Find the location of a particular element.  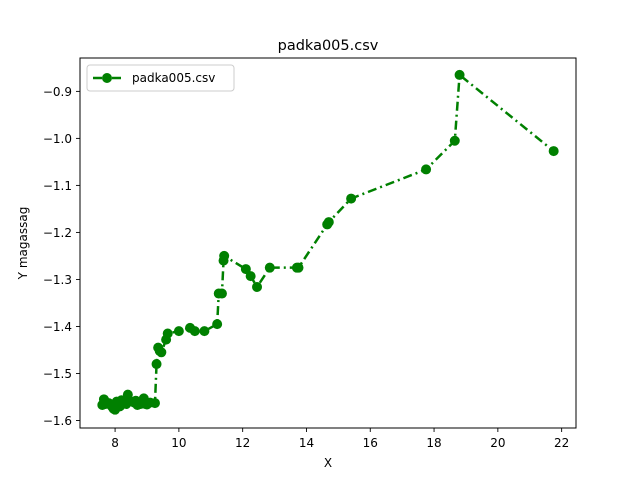

y-tick-label: −1.2 is located at coordinates (57, 233).